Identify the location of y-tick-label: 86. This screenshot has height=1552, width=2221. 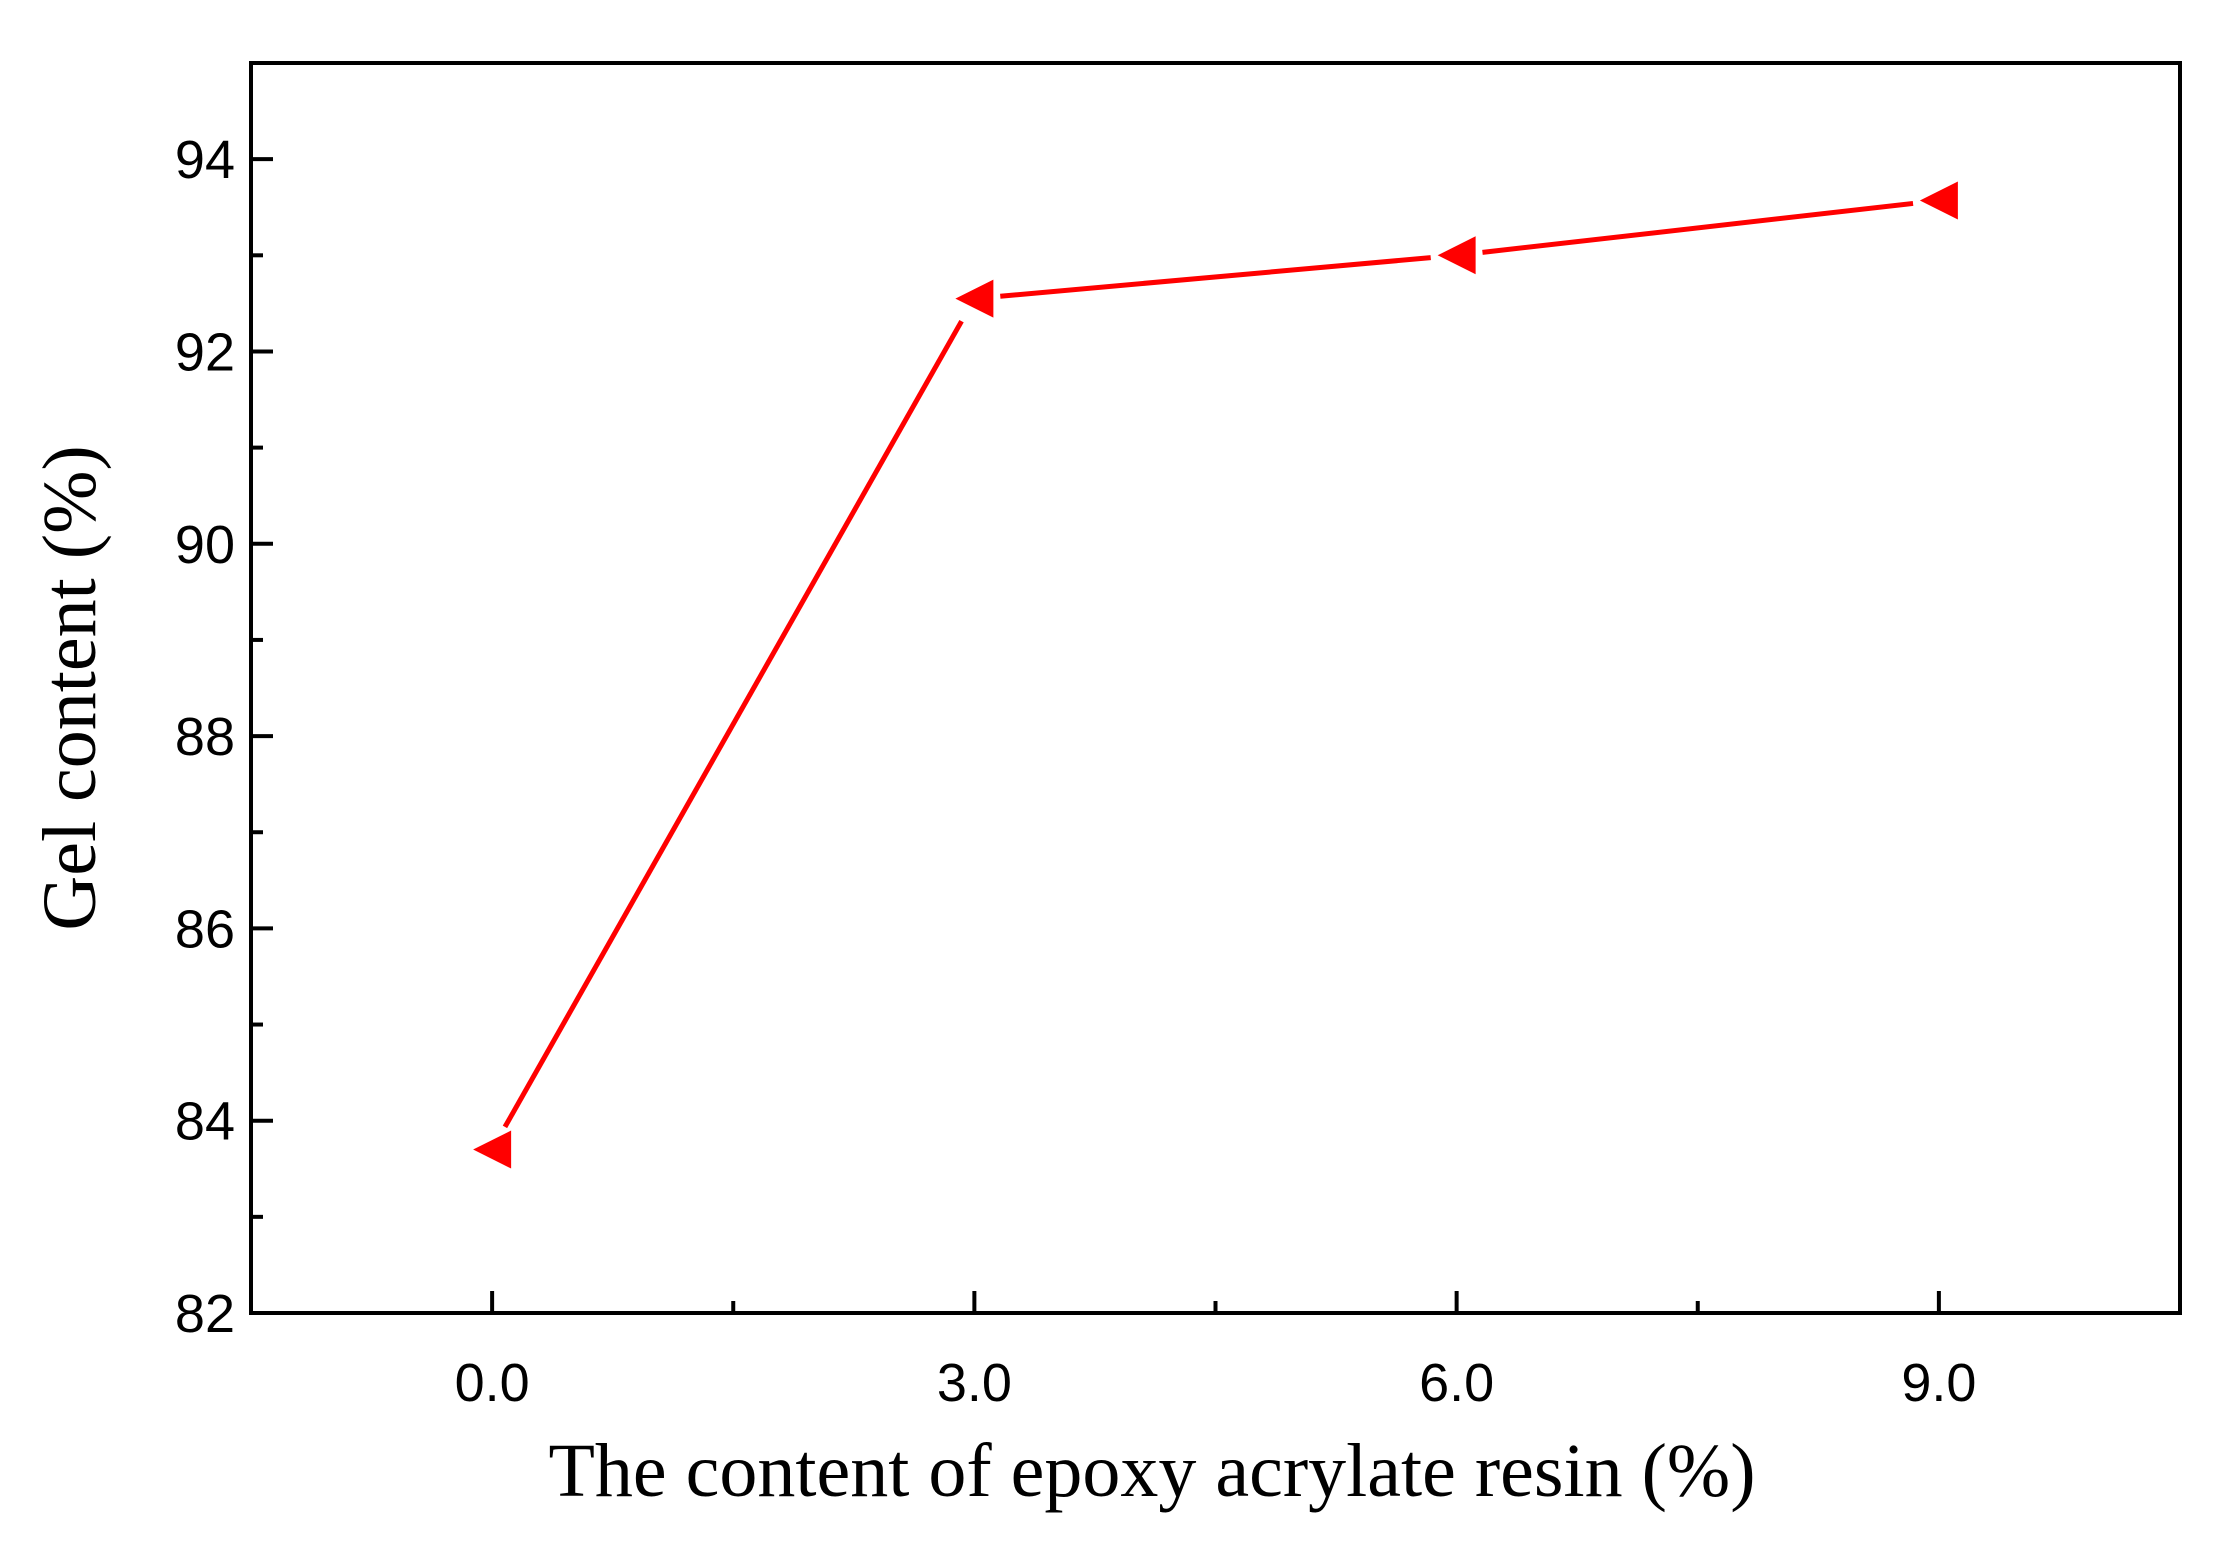
(205, 929).